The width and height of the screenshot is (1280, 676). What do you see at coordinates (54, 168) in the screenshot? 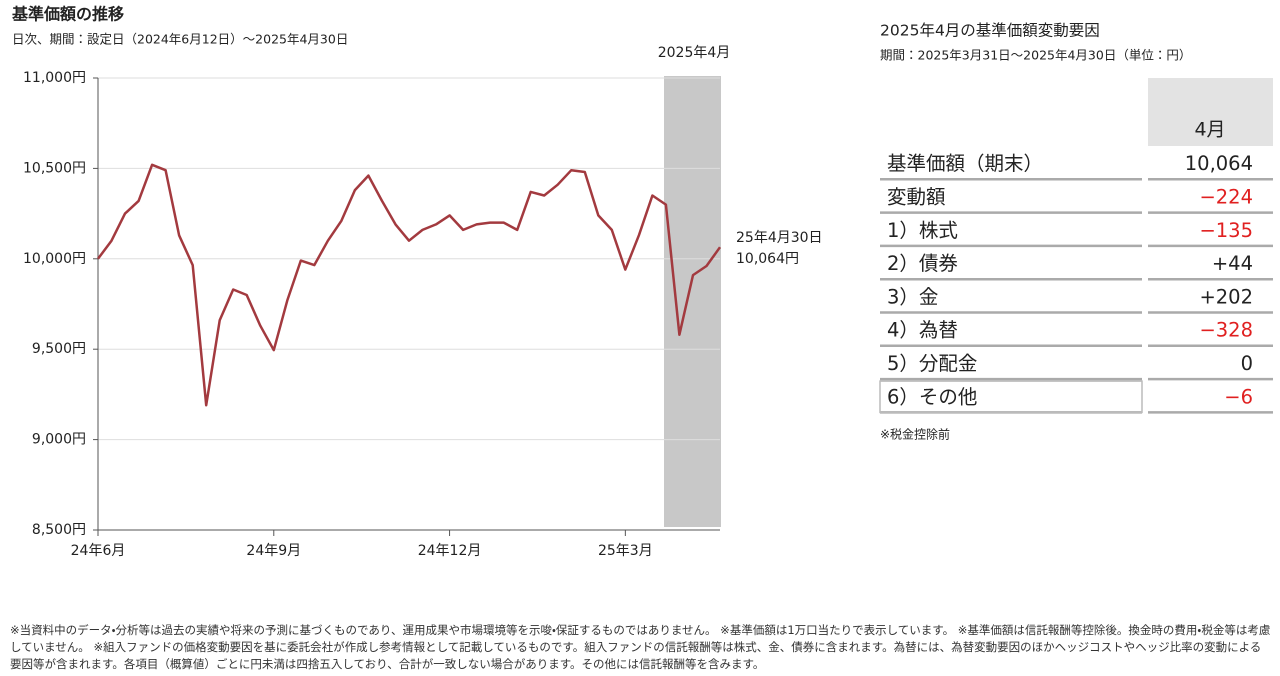
I see `y-tick-label: 10,500円` at bounding box center [54, 168].